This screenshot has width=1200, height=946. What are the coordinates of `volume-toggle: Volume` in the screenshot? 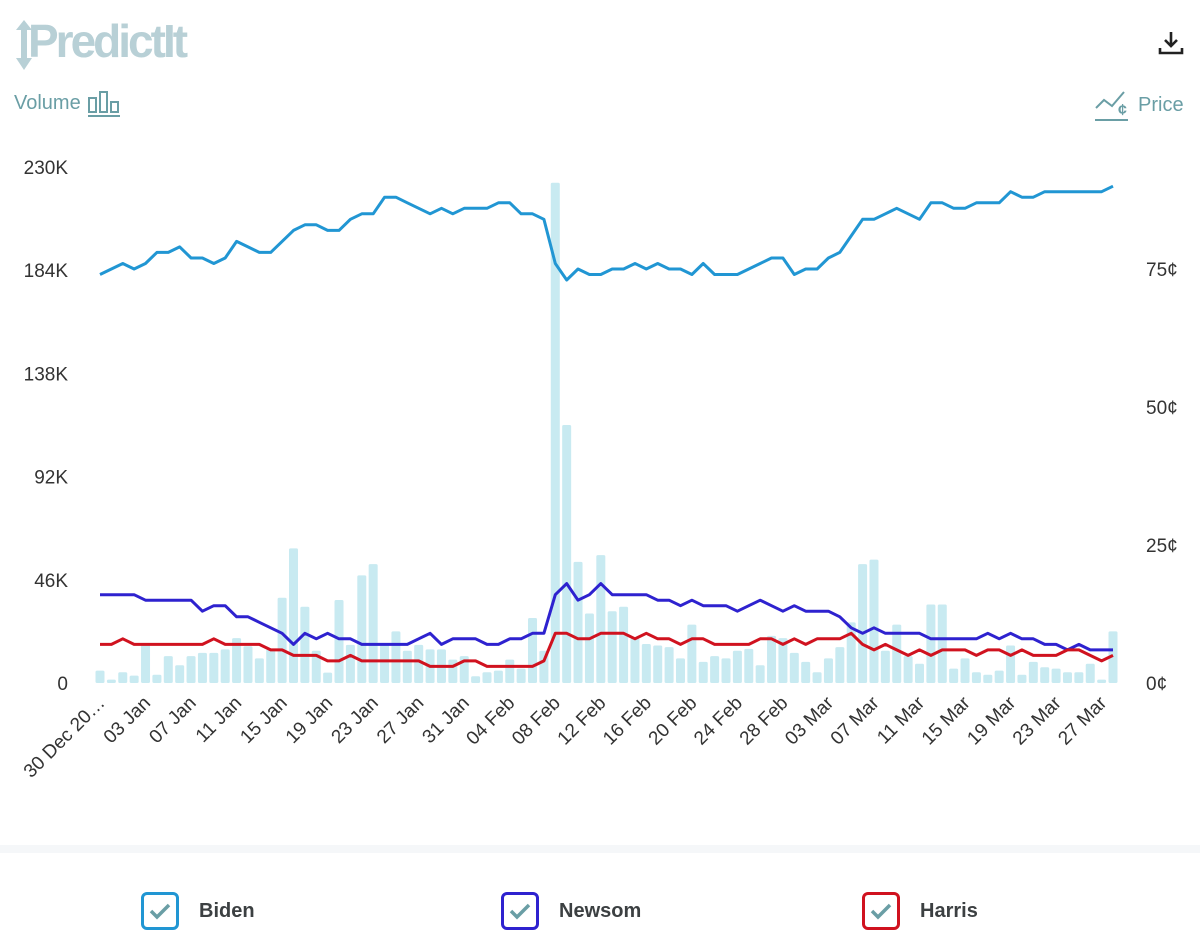 It's located at (67, 103).